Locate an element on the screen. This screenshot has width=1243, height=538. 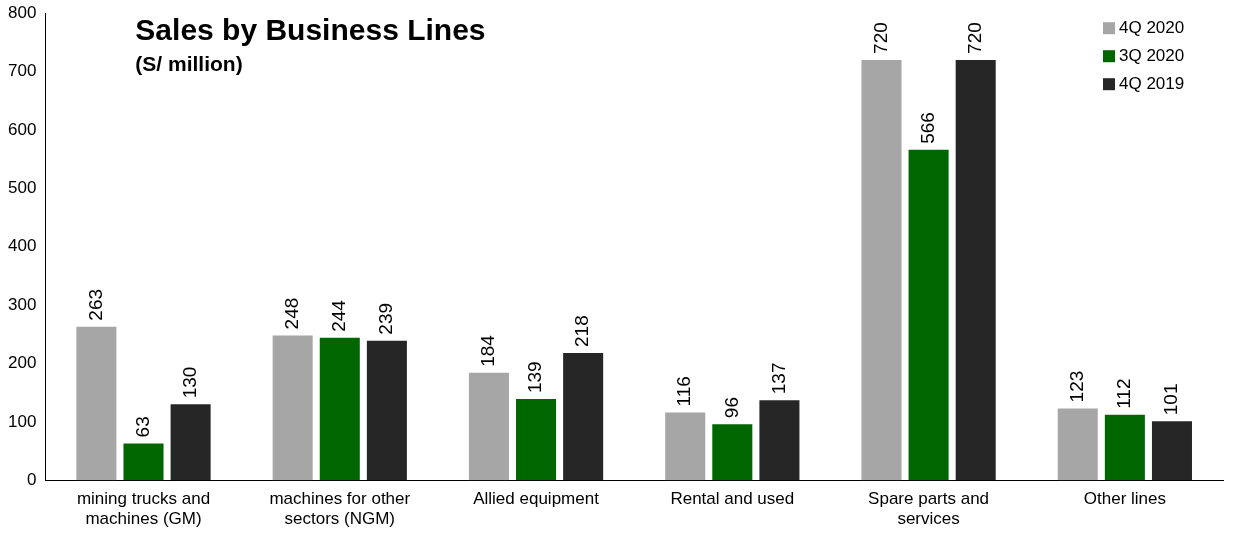
y-tick-label: 300 is located at coordinates (22, 304).